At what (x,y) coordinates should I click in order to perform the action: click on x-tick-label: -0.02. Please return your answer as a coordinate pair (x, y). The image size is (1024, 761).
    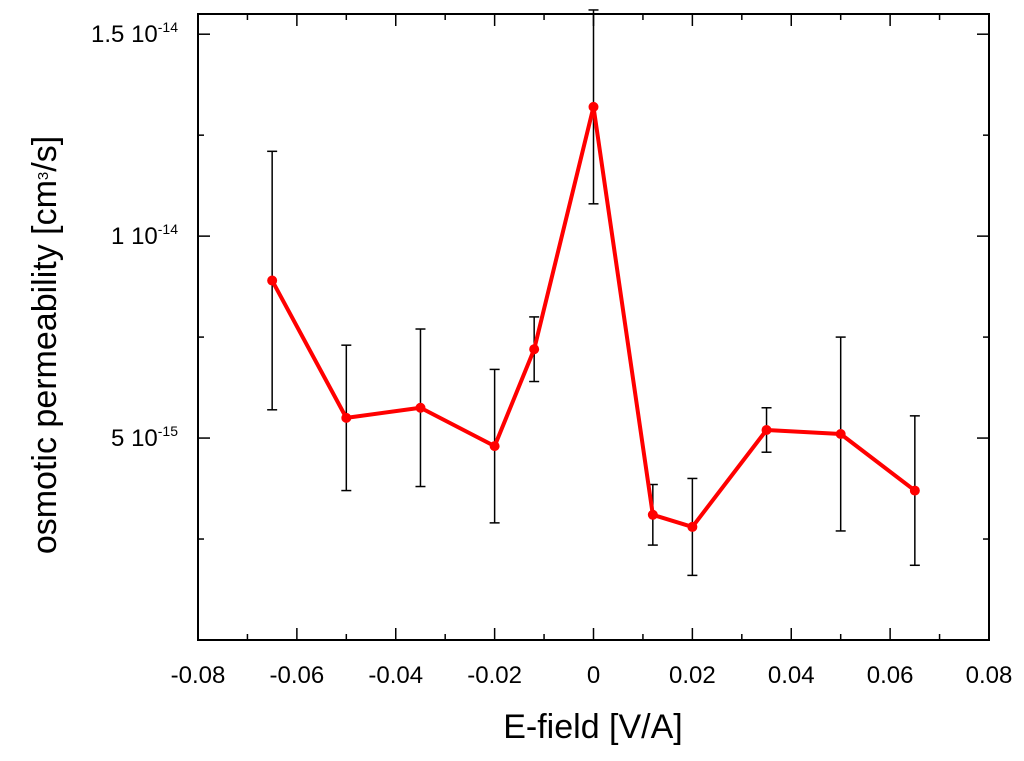
    Looking at the image, I should click on (494, 675).